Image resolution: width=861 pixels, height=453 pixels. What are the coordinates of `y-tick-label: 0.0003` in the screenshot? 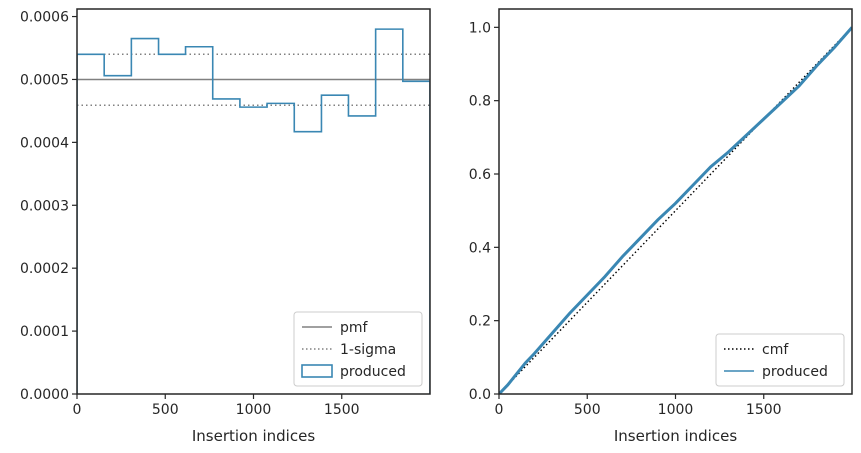 It's located at (44, 206).